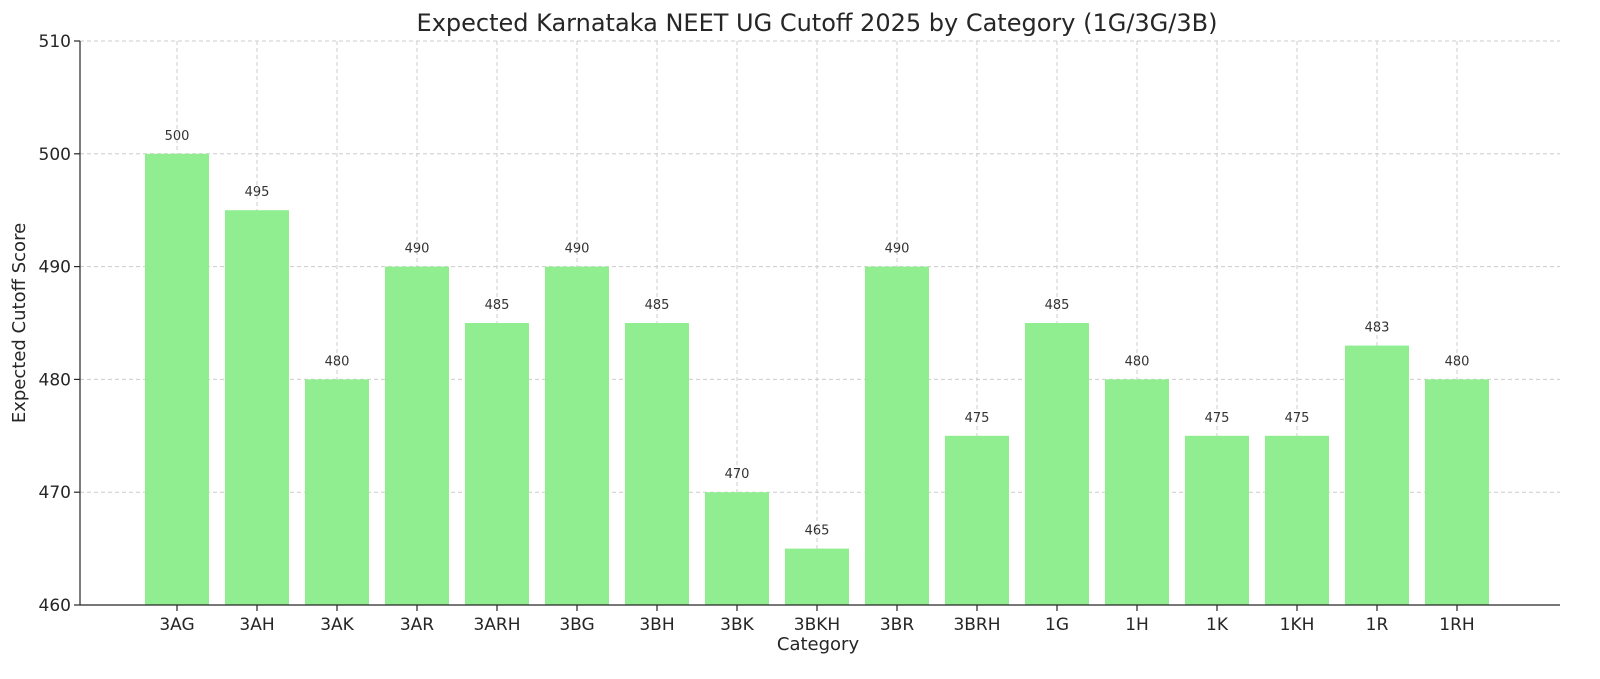 The image size is (1600, 679). Describe the element at coordinates (817, 576) in the screenshot. I see `bar-3bkh` at that location.